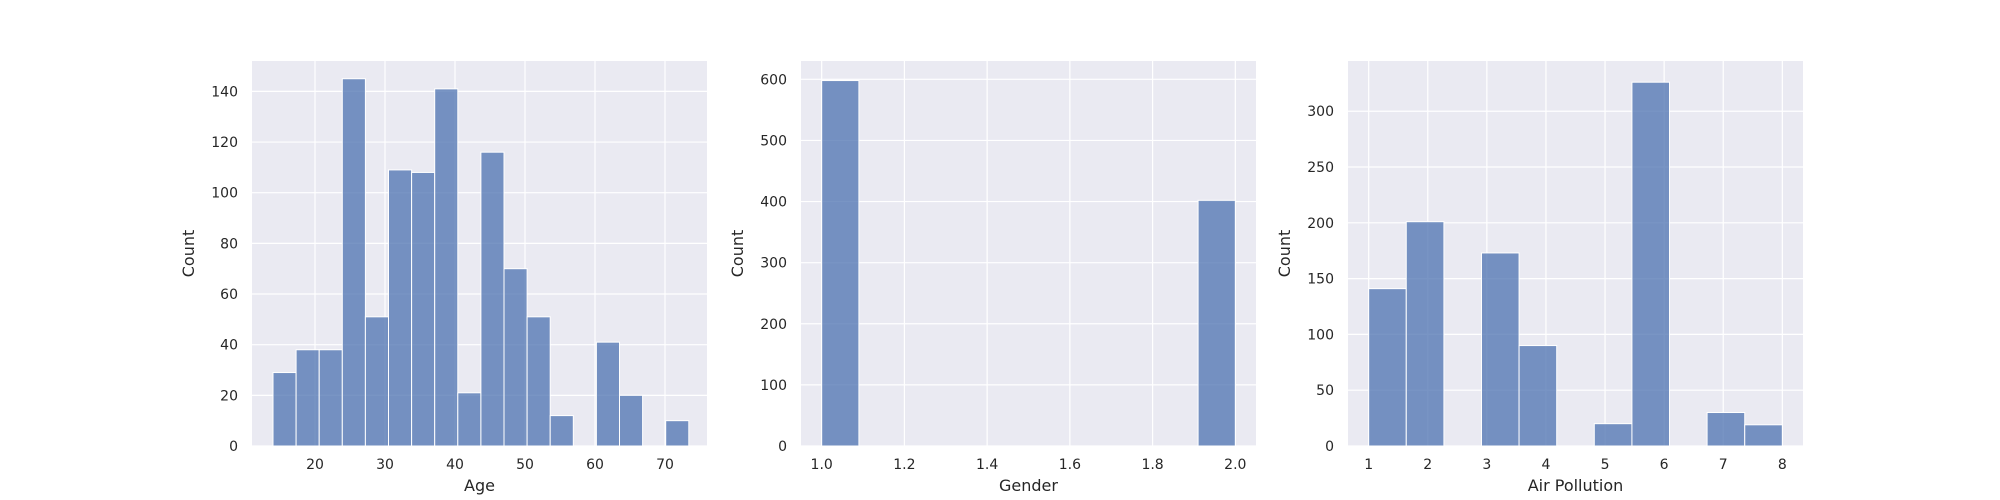 This screenshot has height=500, width=2000. Describe the element at coordinates (1235, 465) in the screenshot. I see `gender-x-tick-label: 2.0` at that location.